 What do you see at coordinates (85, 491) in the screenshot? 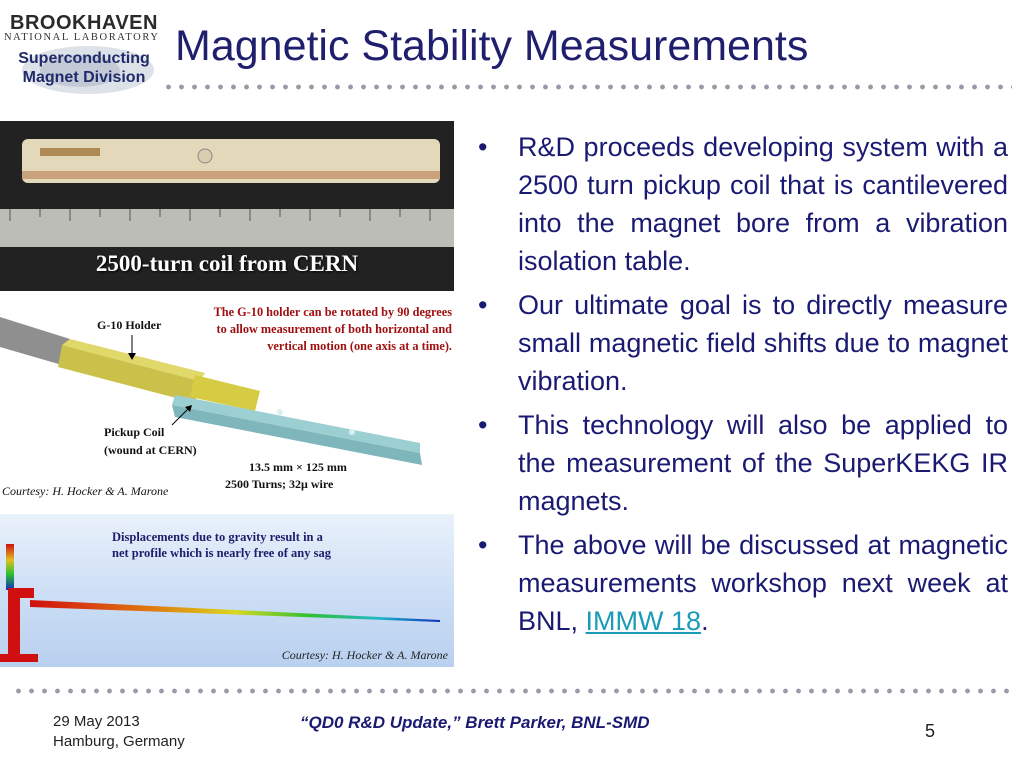
I see `diagram-courtesy: Courtesy: H. Hocker & A. Marone` at bounding box center [85, 491].